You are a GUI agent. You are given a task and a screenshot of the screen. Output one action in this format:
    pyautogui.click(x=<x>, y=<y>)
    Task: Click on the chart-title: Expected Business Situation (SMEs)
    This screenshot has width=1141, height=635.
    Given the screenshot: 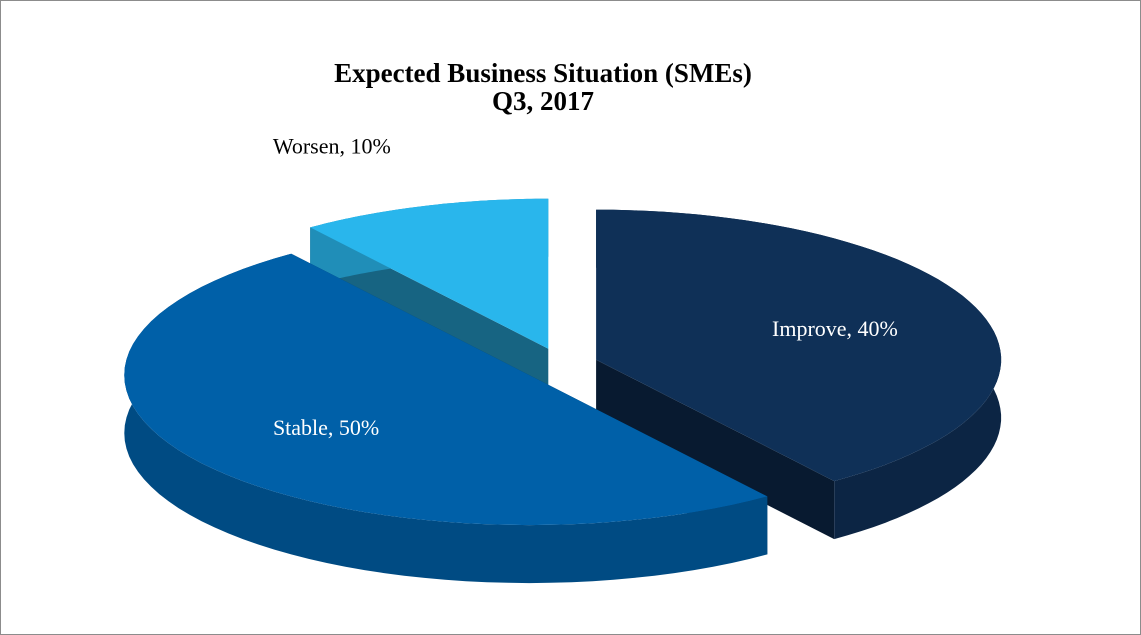 What is the action you would take?
    pyautogui.click(x=543, y=73)
    